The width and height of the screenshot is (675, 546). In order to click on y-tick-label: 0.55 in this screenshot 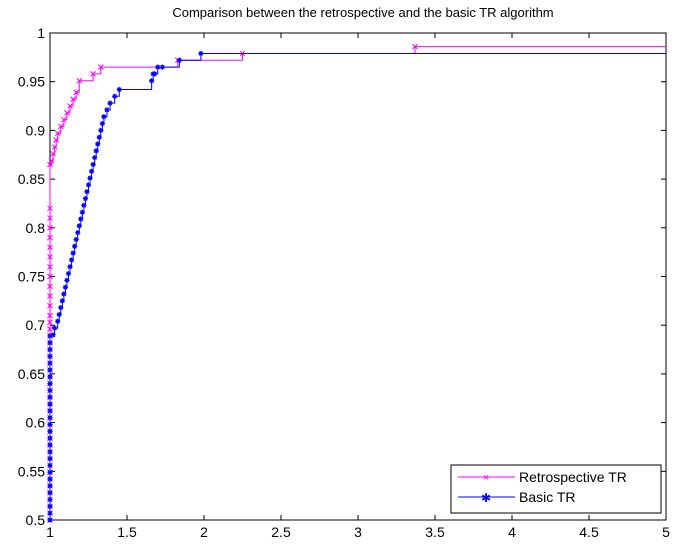, I will do `click(31, 471)`.